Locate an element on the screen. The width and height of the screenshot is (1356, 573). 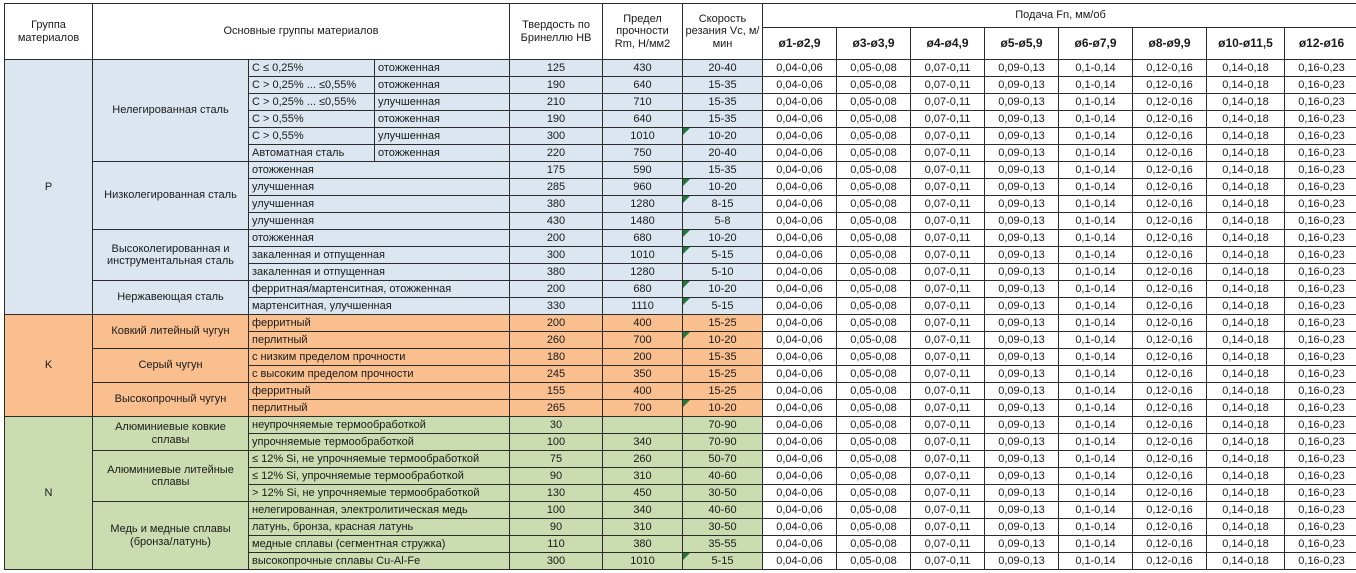
detail-cell: нелегированная, электролитическая медь is located at coordinates (379, 510).